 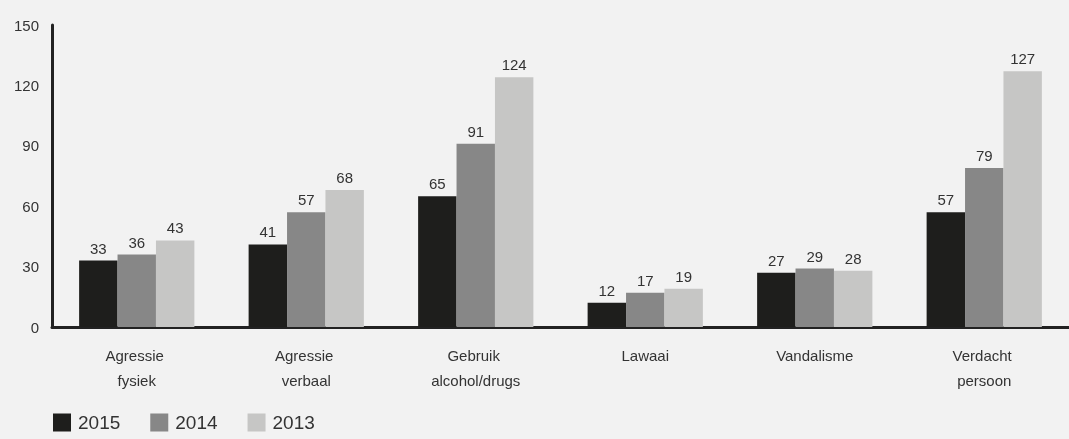 I want to click on data-label: 91, so click(x=476, y=131).